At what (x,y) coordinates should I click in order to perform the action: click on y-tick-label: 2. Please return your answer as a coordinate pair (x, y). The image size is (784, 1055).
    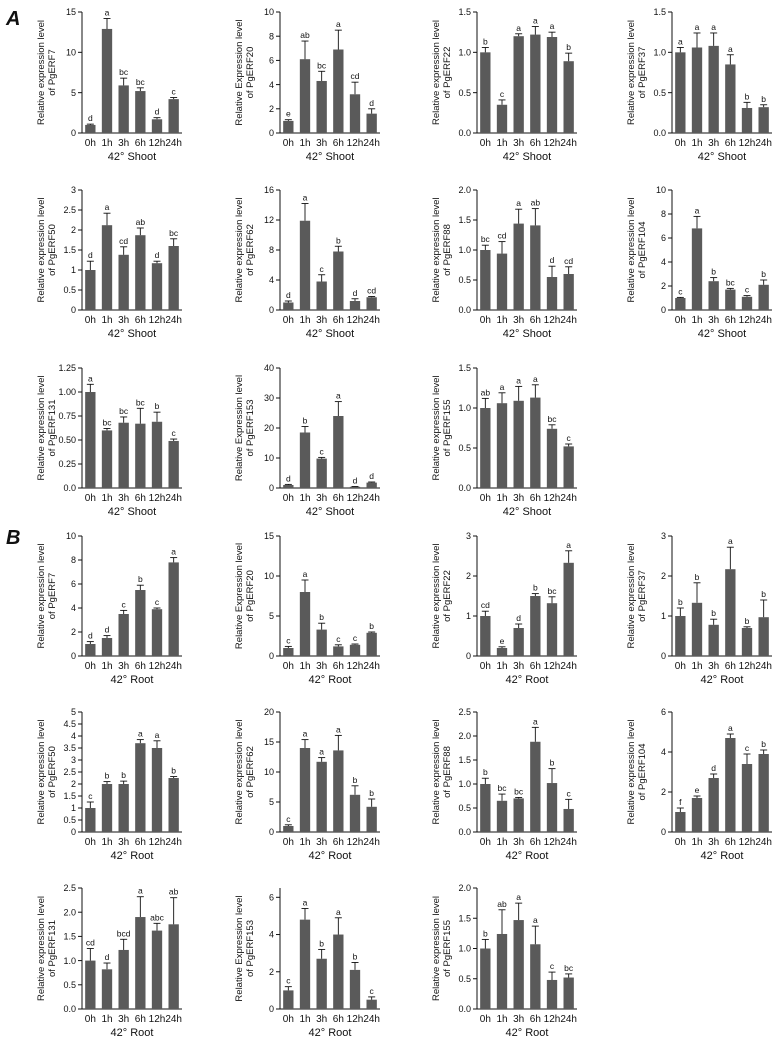
    Looking at the image, I should click on (663, 576).